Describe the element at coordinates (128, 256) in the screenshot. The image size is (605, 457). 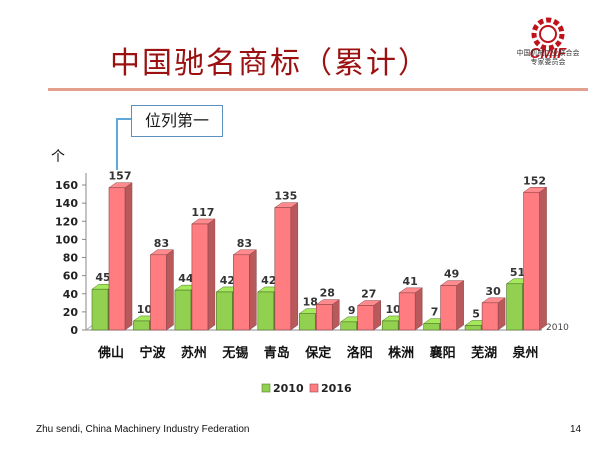
I see `bar-side-2016-佛山` at that location.